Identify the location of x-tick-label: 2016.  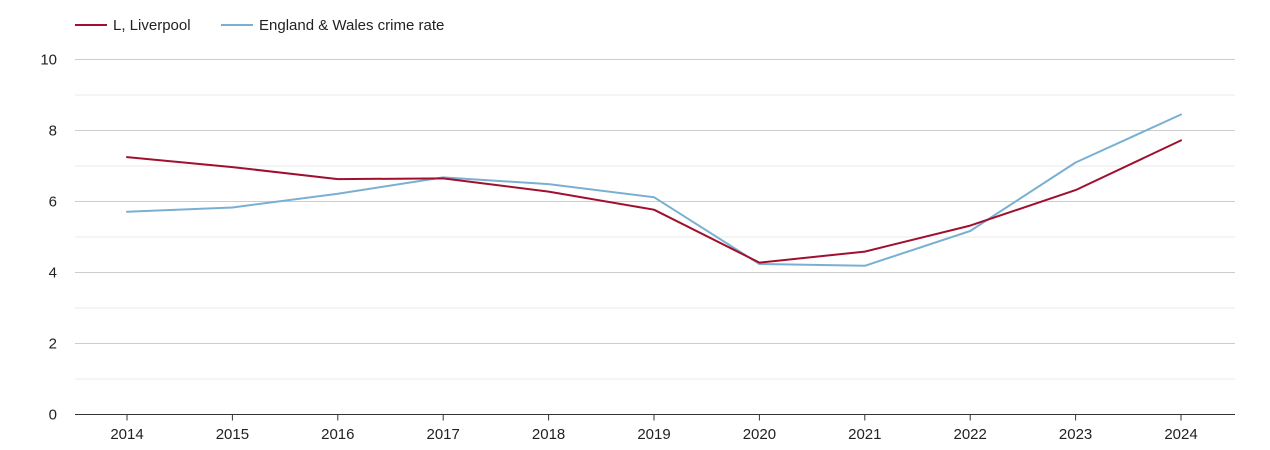
(337, 434).